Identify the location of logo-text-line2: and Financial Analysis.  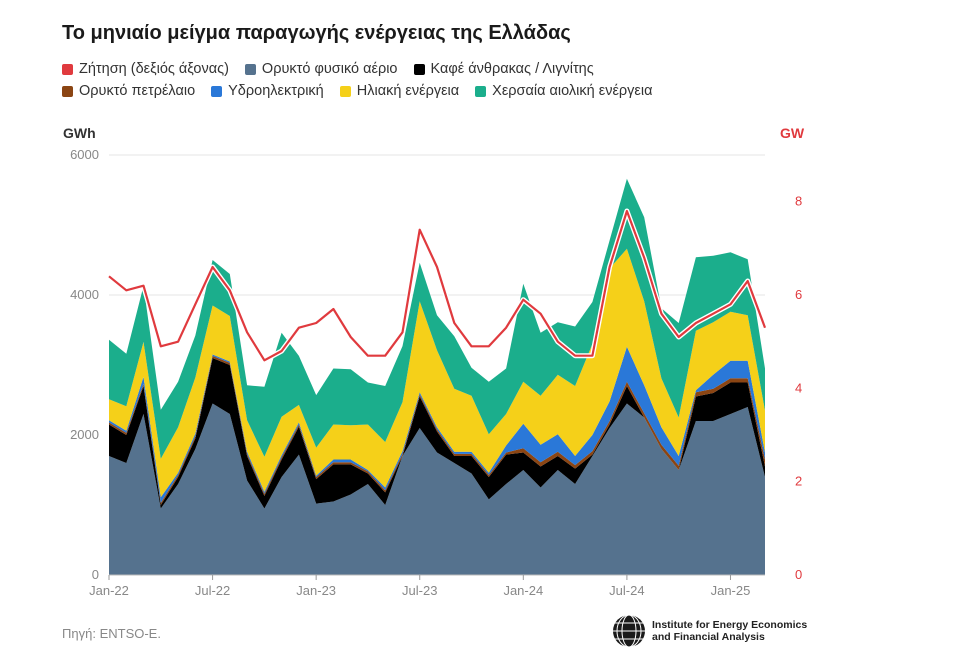
(708, 637).